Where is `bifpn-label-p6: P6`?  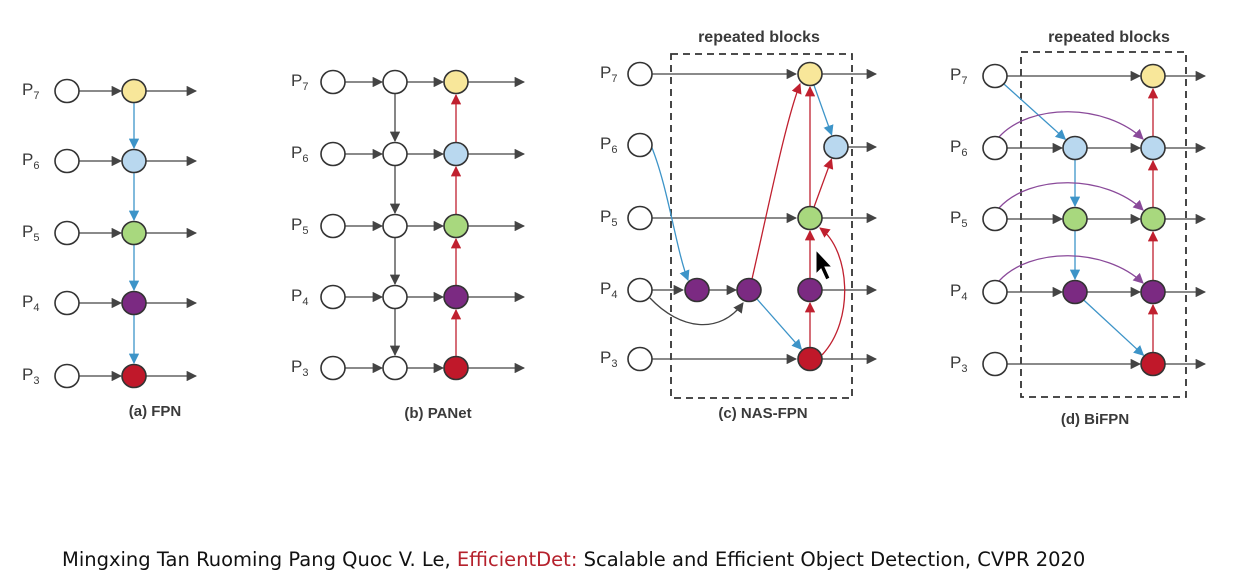
bifpn-label-p6: P6 is located at coordinates (958, 148).